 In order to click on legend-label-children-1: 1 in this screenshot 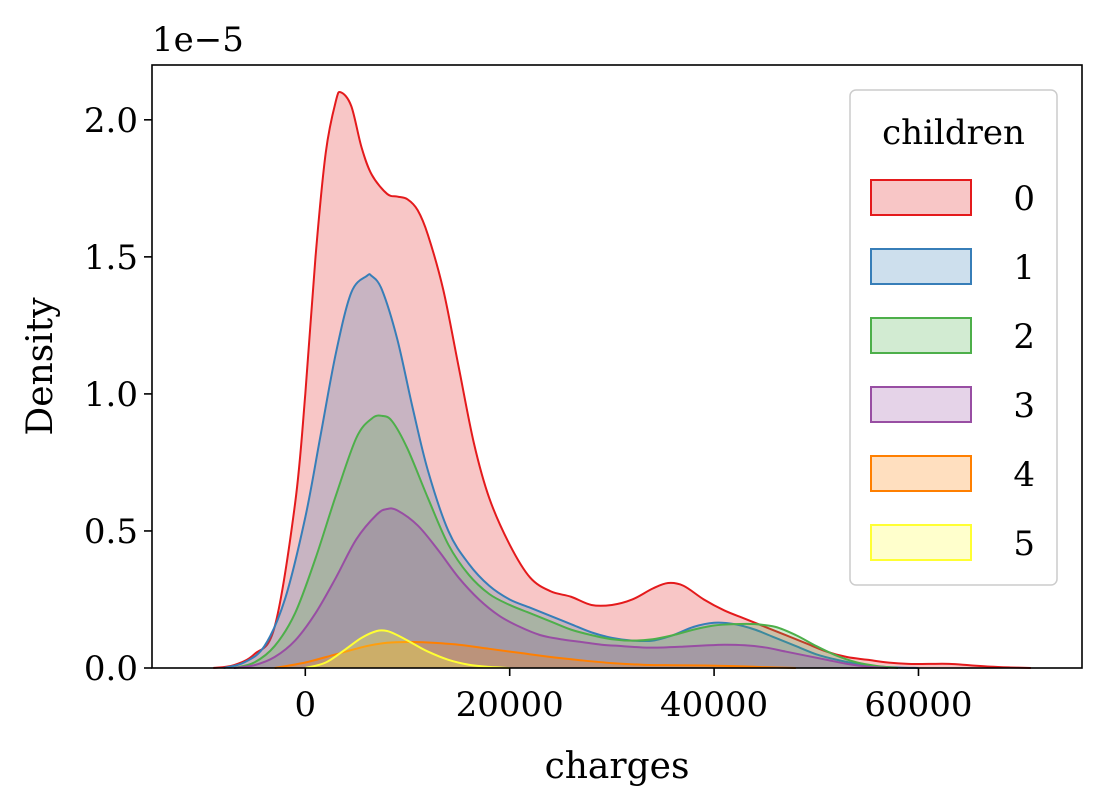, I will do `click(1024, 268)`.